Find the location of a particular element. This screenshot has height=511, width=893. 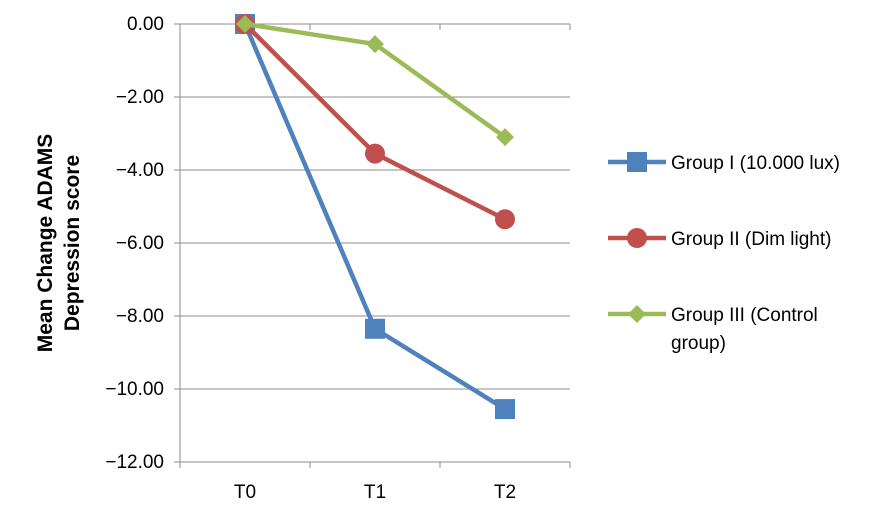

y-axis-title-line: Mean Change ADAMS is located at coordinates (45, 243).